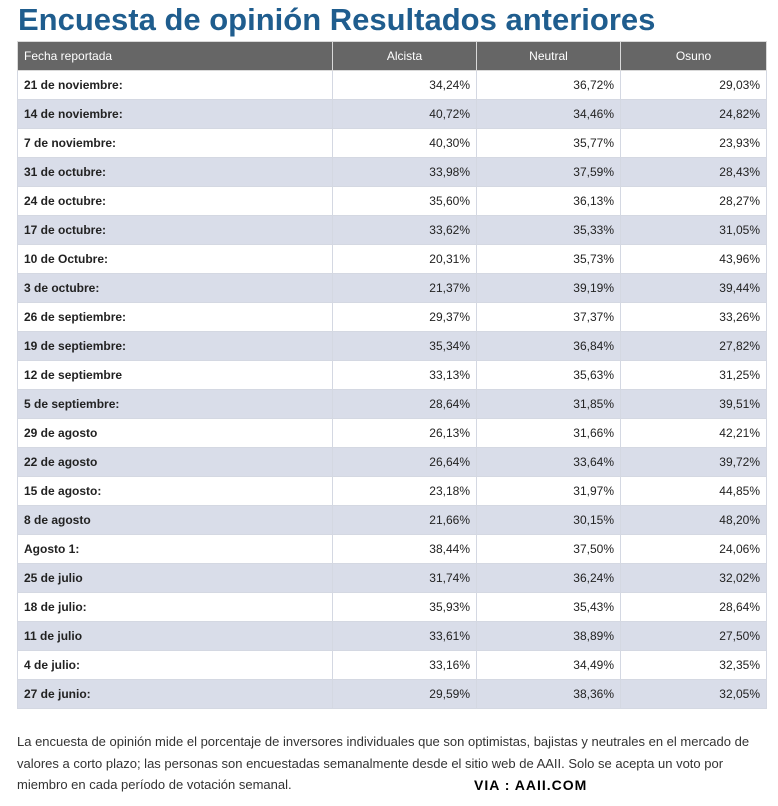 The image size is (778, 806). Describe the element at coordinates (175, 230) in the screenshot. I see `row-date: 17 de octubre:` at that location.